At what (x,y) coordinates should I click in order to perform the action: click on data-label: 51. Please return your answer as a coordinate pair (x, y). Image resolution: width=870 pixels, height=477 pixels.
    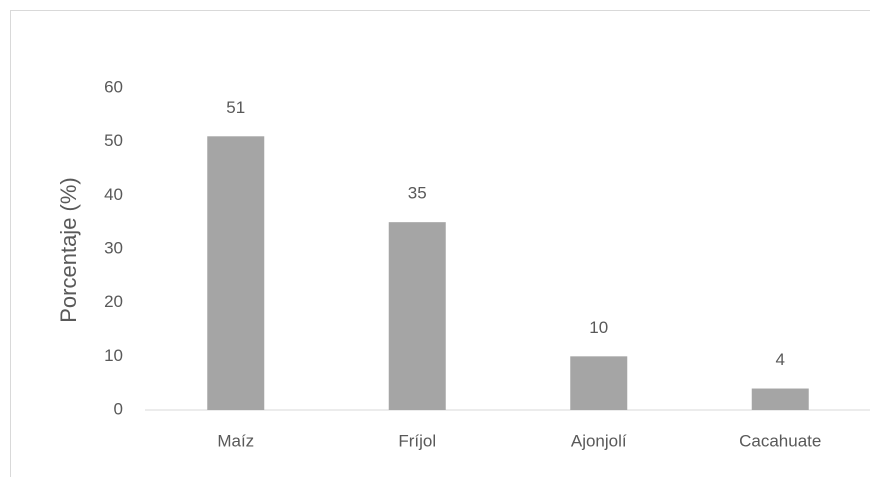
    Looking at the image, I should click on (235, 107).